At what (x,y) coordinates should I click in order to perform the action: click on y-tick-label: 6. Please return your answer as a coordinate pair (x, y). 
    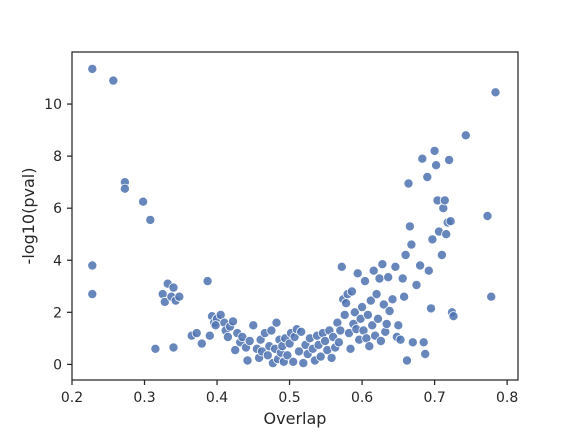
    Looking at the image, I should click on (57, 209).